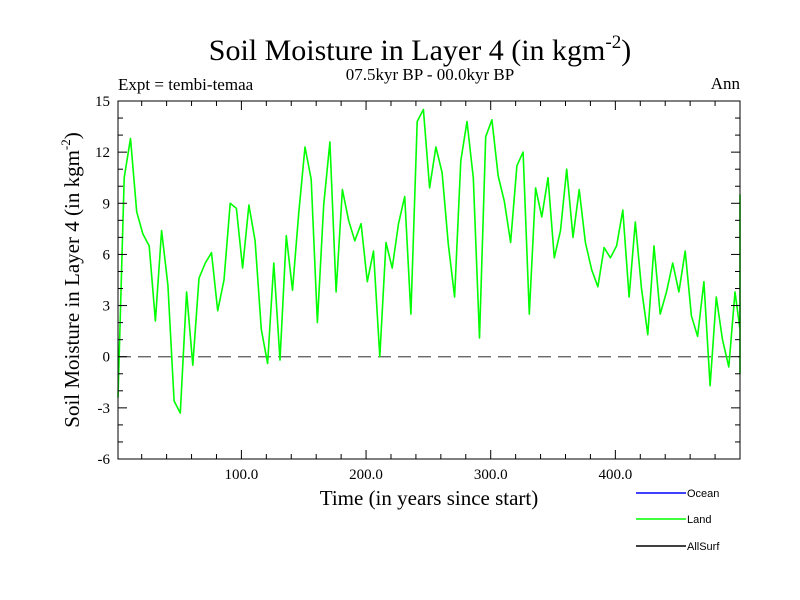 The width and height of the screenshot is (800, 600). What do you see at coordinates (491, 475) in the screenshot?
I see `x-tick-label: 300.0` at bounding box center [491, 475].